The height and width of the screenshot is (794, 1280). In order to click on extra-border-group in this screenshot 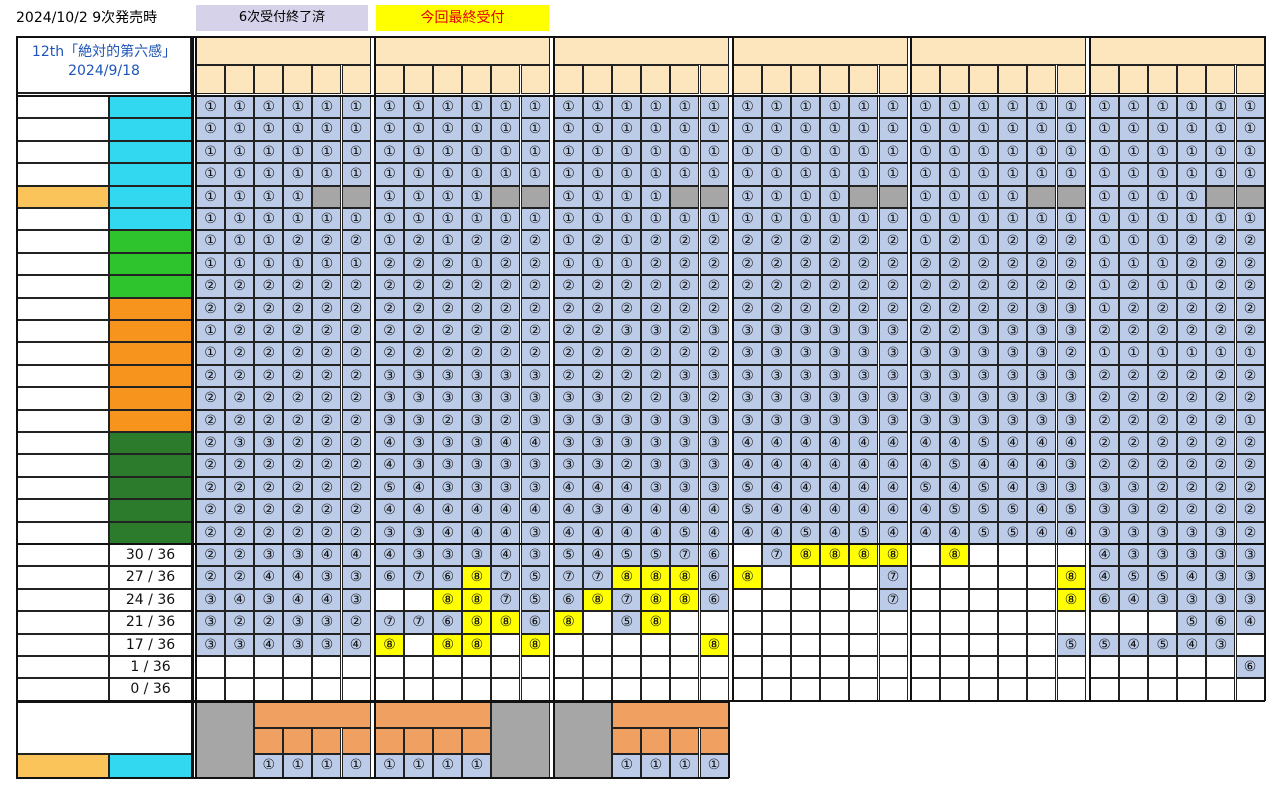, I will do `click(554, 740)`.